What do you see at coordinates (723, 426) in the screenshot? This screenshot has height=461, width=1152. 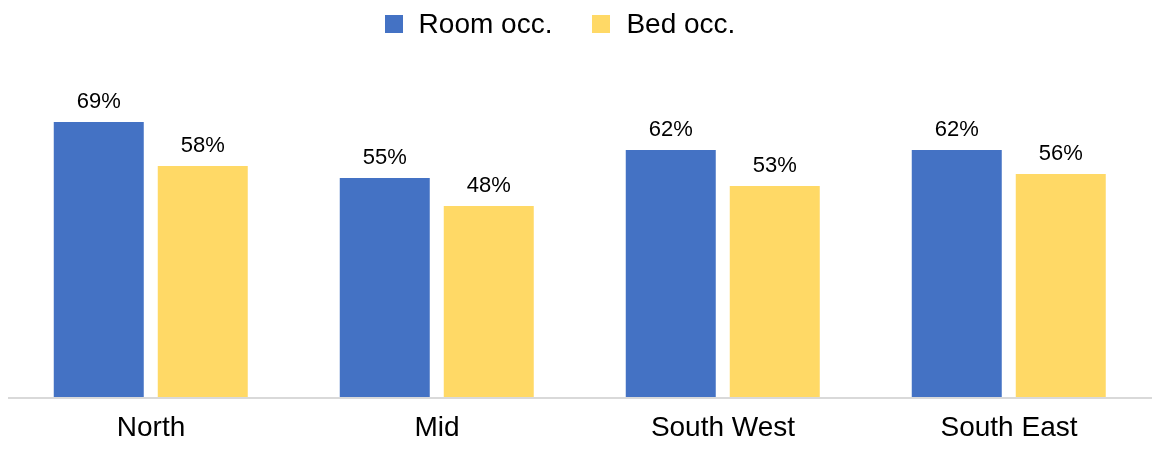 I see `x-tick-label: South West` at bounding box center [723, 426].